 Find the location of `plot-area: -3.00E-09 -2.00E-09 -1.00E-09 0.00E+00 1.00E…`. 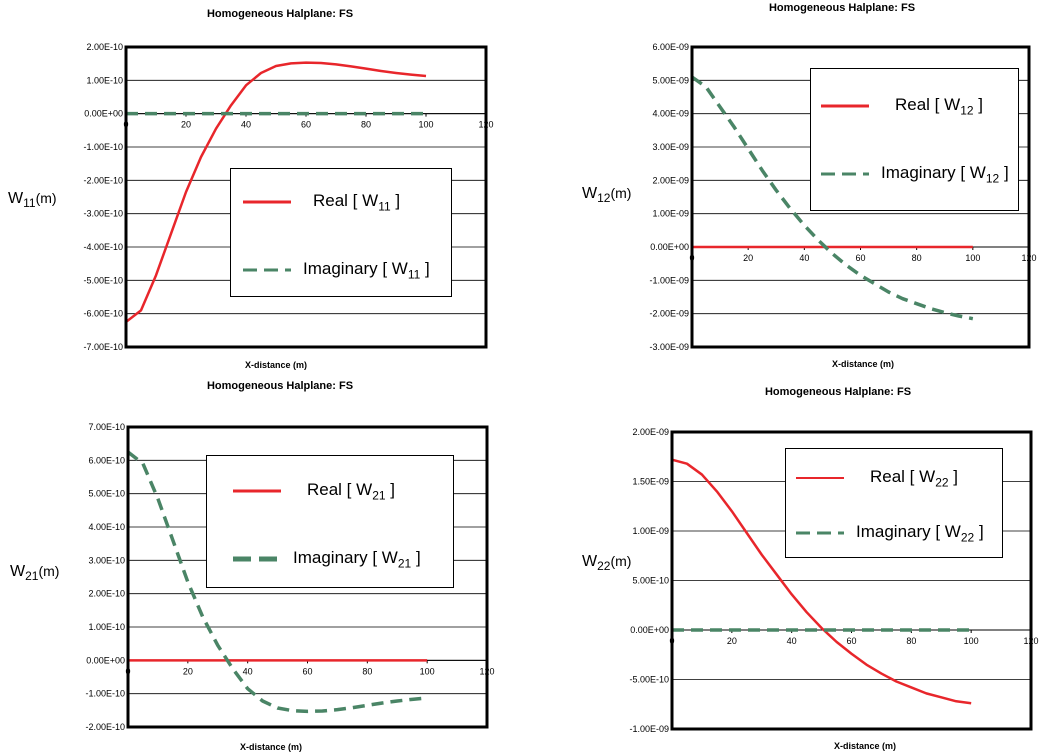

plot-area: -3.00E-09 -2.00E-09 -1.00E-09 0.00E+00 1.00E… is located at coordinates (842, 197).